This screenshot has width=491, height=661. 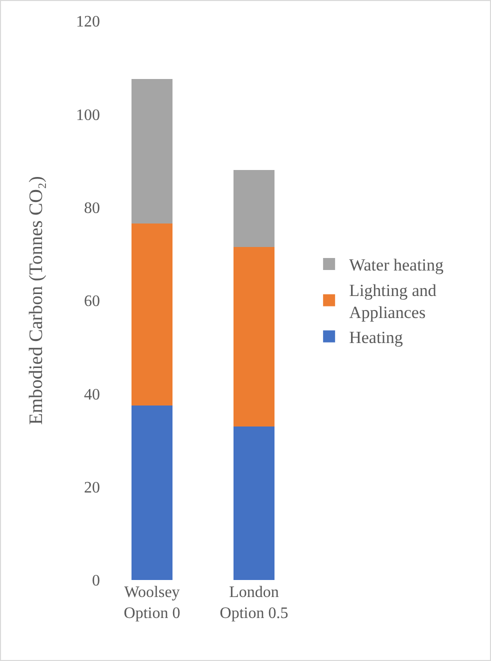 What do you see at coordinates (92, 487) in the screenshot?
I see `y-tick-label: 20` at bounding box center [92, 487].